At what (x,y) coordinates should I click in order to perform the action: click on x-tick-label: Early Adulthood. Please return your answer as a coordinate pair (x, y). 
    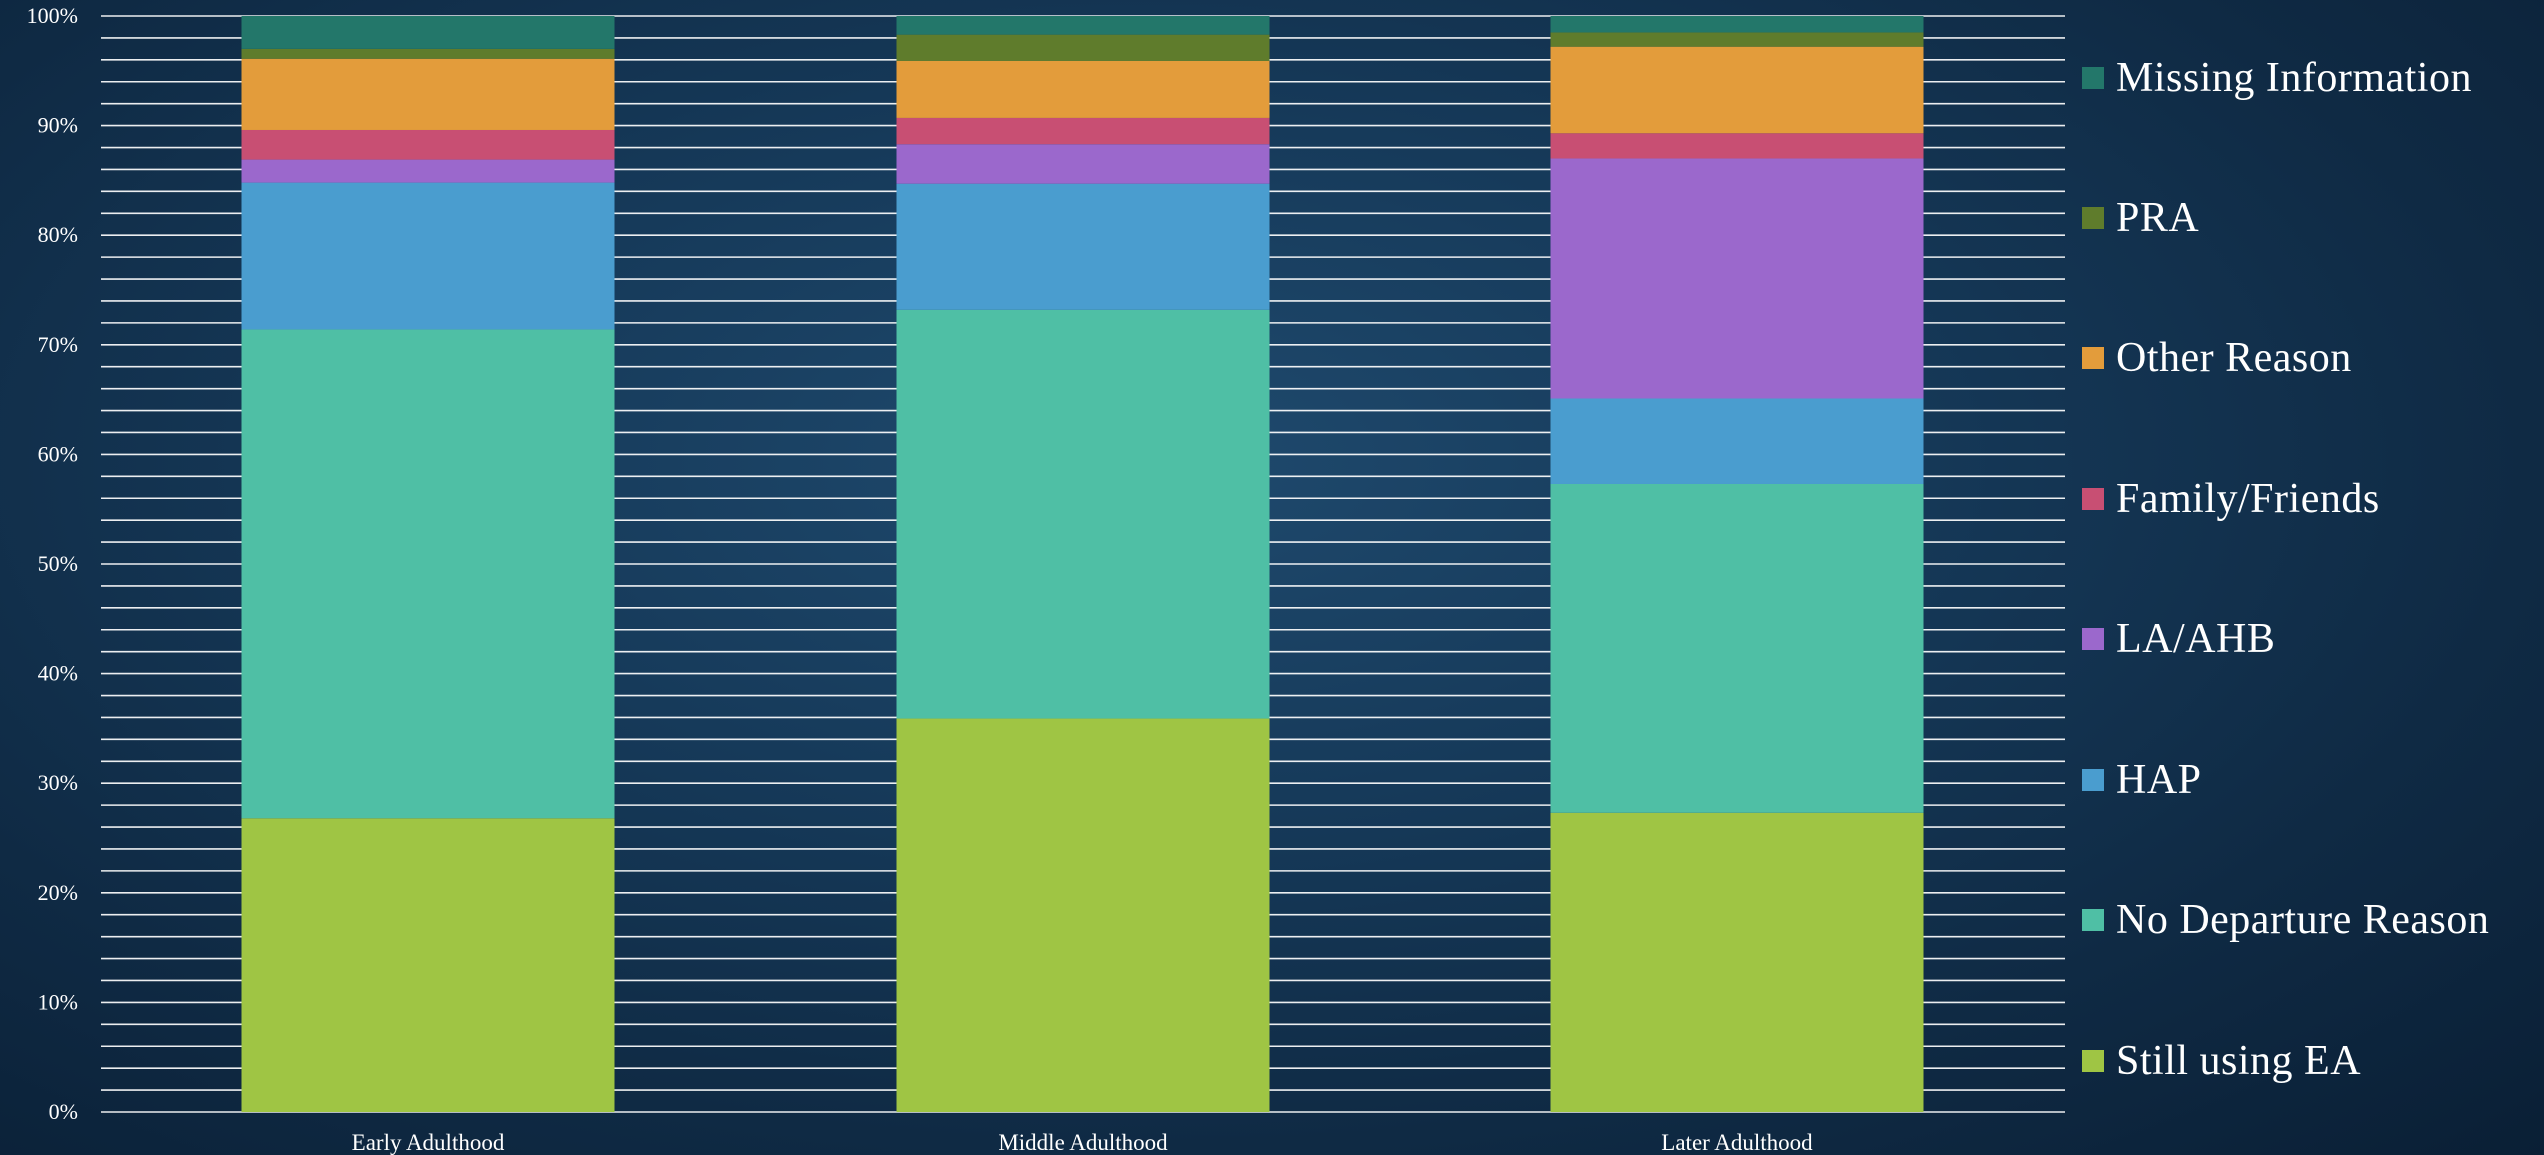
    Looking at the image, I should click on (428, 1142).